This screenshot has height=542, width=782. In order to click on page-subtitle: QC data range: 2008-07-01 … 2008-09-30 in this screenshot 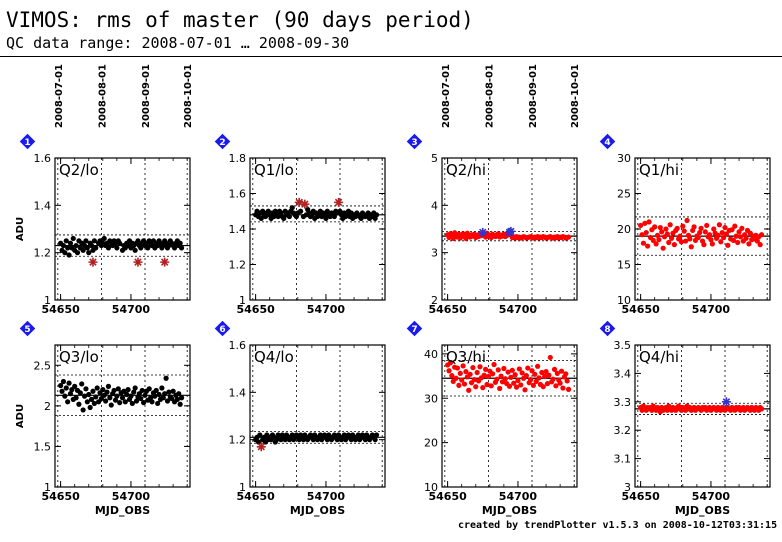, I will do `click(178, 43)`.